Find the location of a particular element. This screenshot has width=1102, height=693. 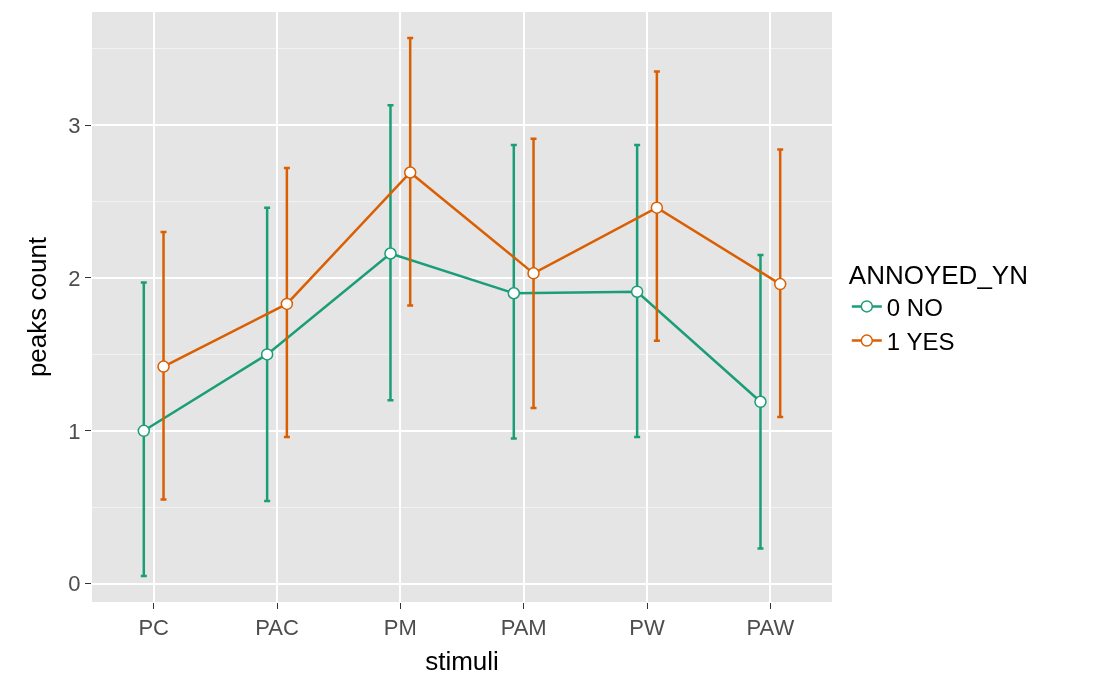

x-tick-label: PAW is located at coordinates (770, 628).